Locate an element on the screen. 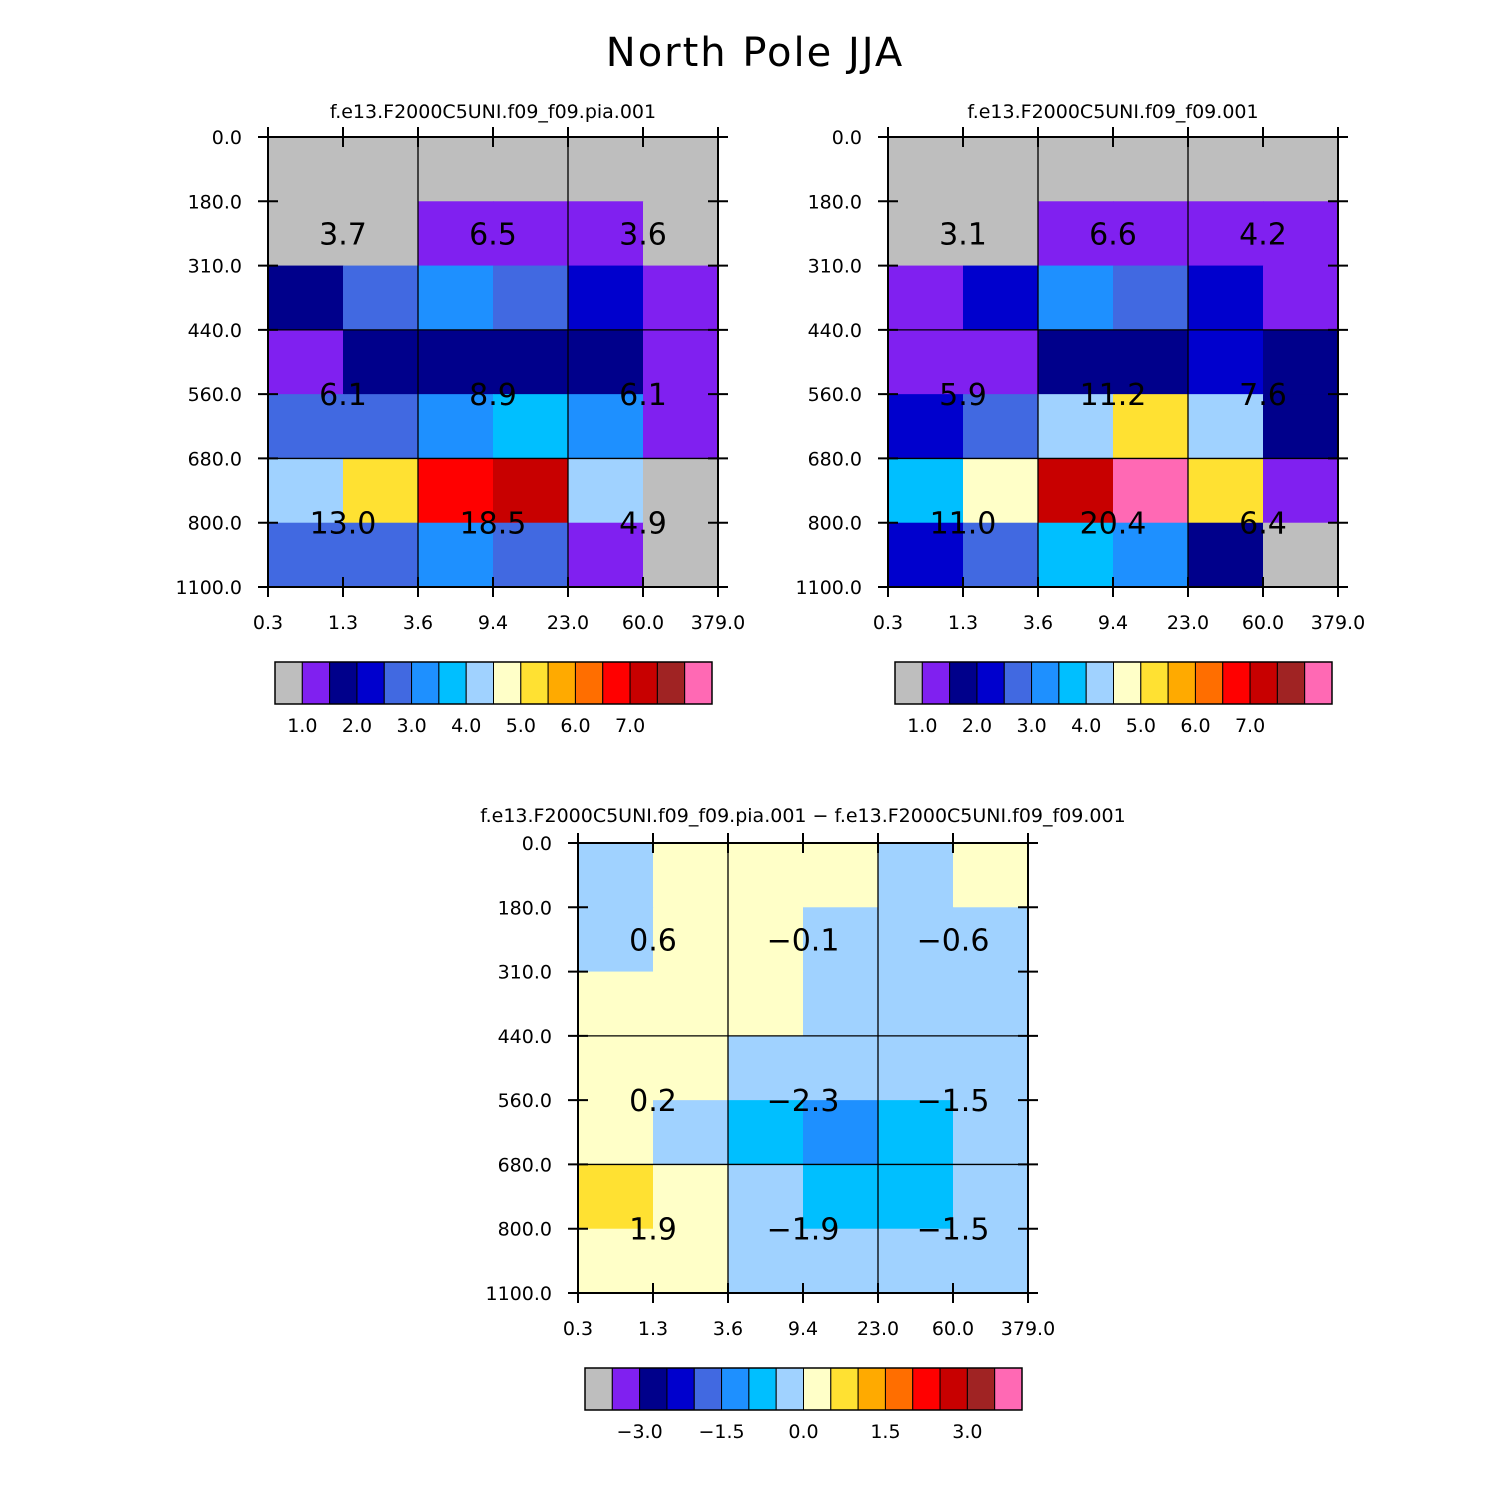  x-tick-label: 9.4 is located at coordinates (493, 623).